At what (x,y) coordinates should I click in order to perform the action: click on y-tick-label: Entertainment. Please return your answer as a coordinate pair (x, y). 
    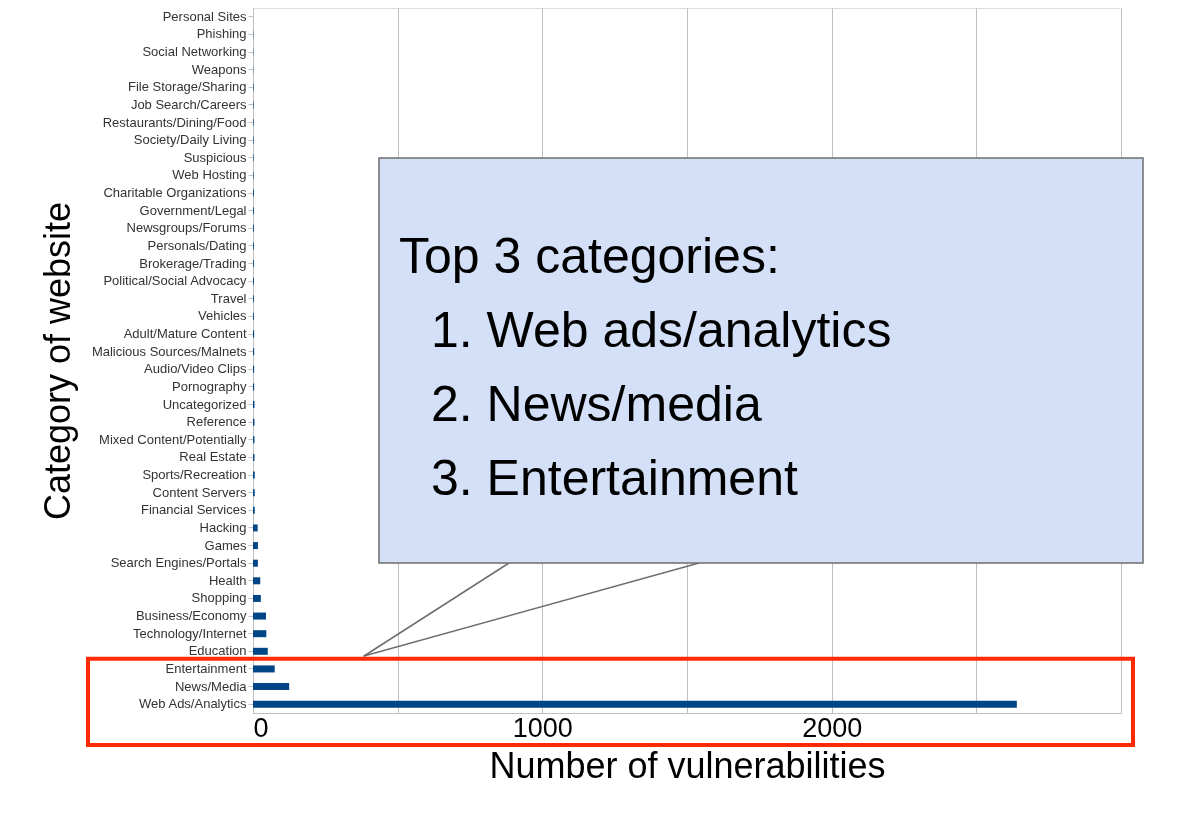
    Looking at the image, I should click on (206, 668).